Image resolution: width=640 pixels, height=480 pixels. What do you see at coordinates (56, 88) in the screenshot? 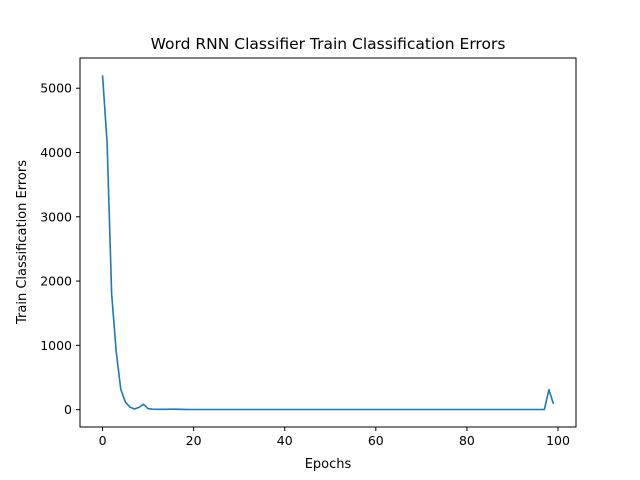
I see `y-tick-label-5000: 5000` at bounding box center [56, 88].